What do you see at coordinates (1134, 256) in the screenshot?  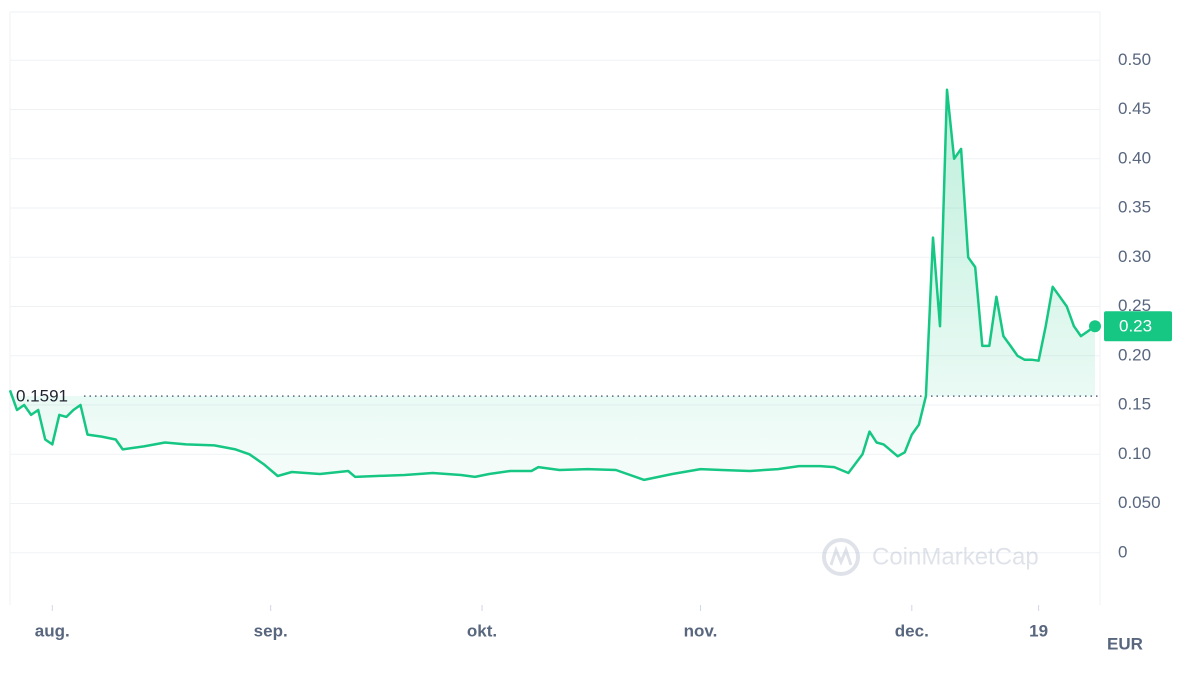 I see `y-tick-label: 0.30` at bounding box center [1134, 256].